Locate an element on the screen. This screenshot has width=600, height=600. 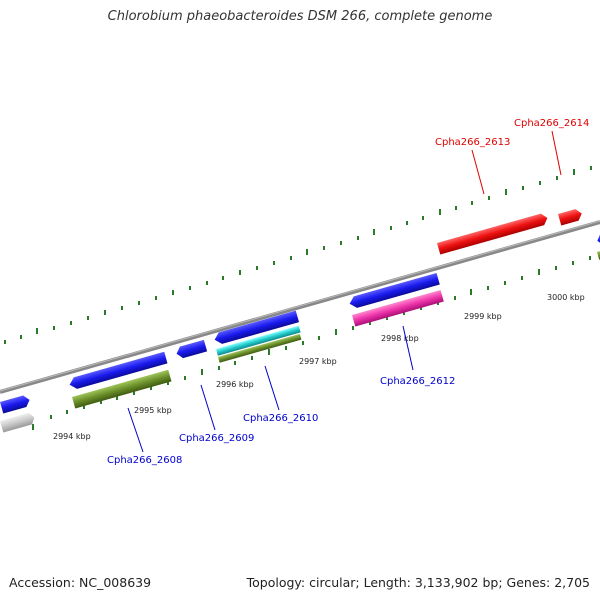
gene-label-2614: Cpha266_2614 is located at coordinates (551, 123).